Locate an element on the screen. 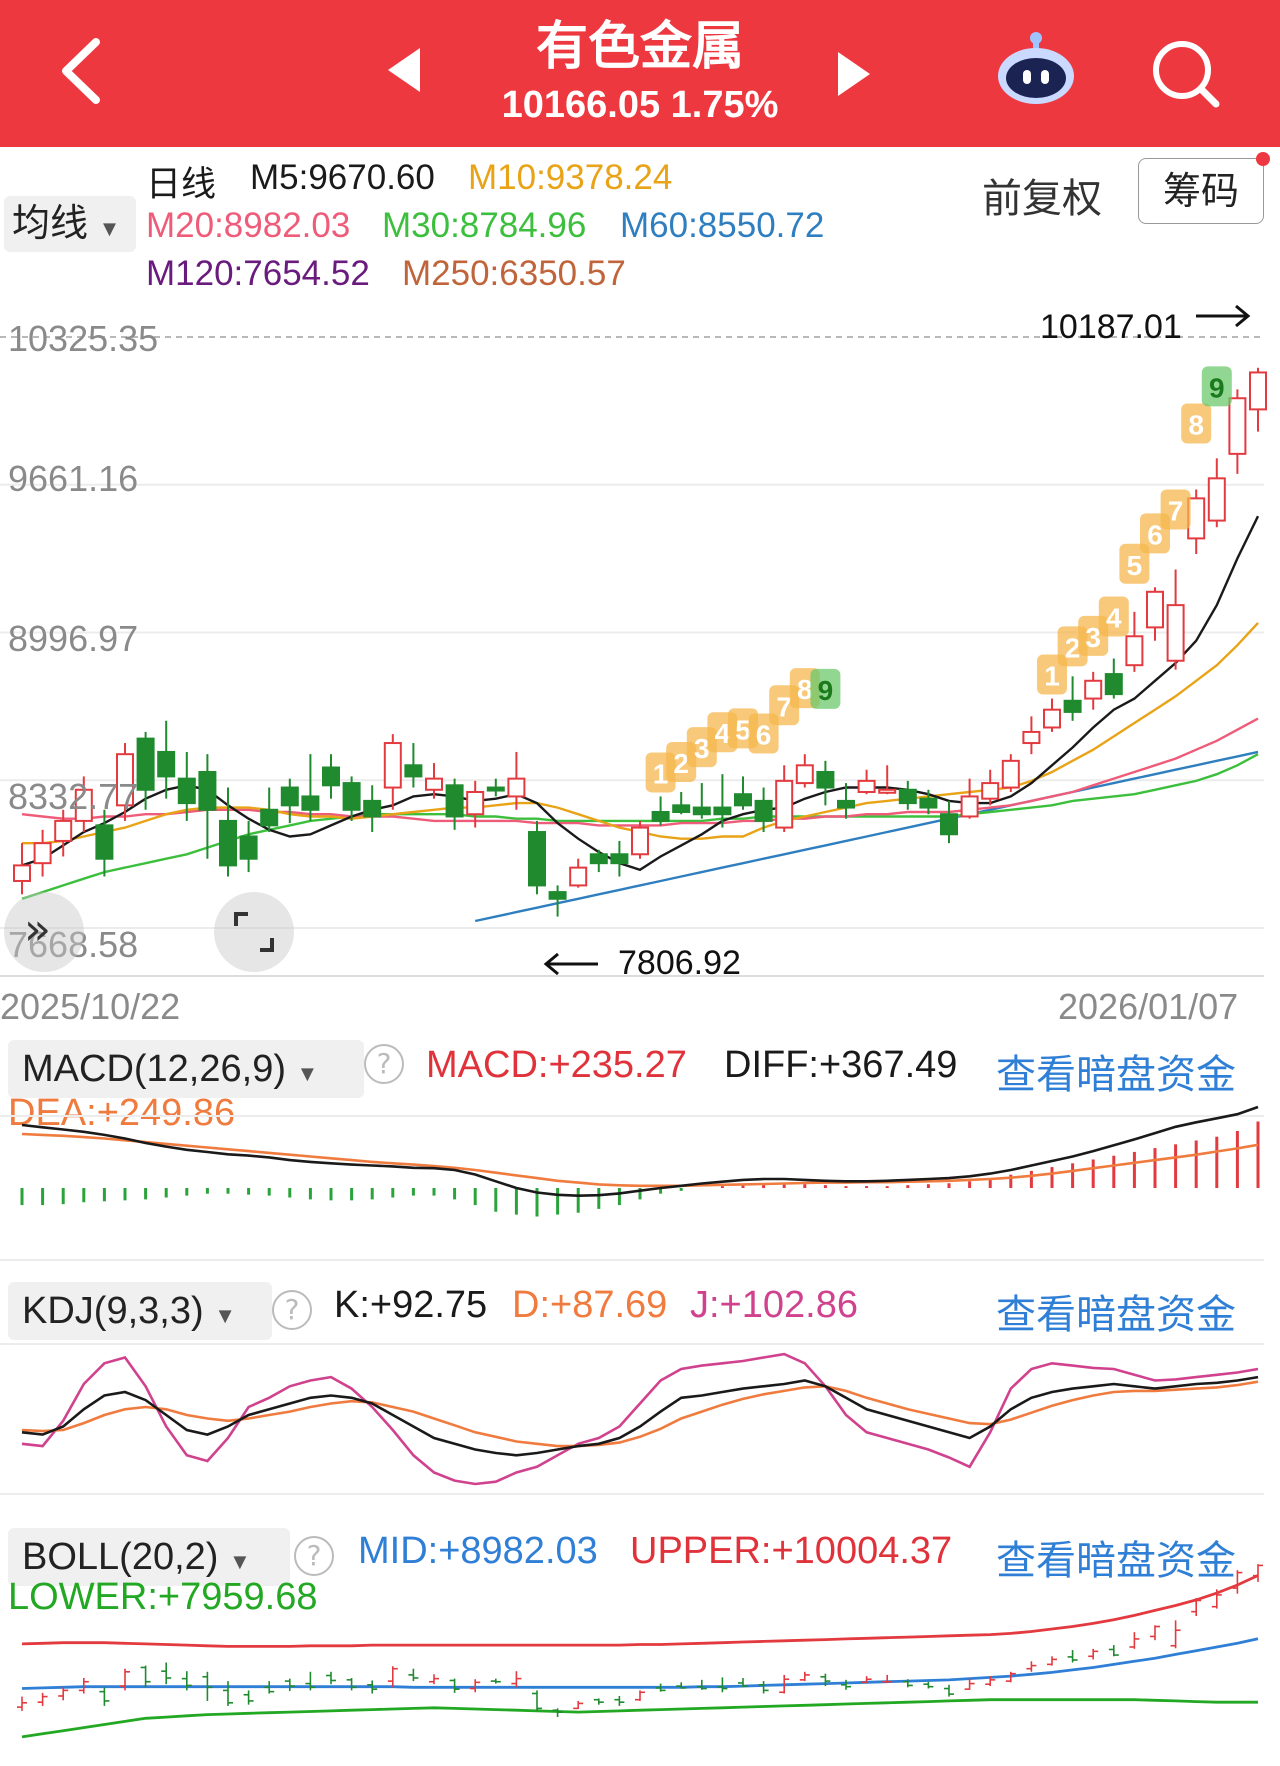  low-marker-label: 7806.92 is located at coordinates (679, 963).